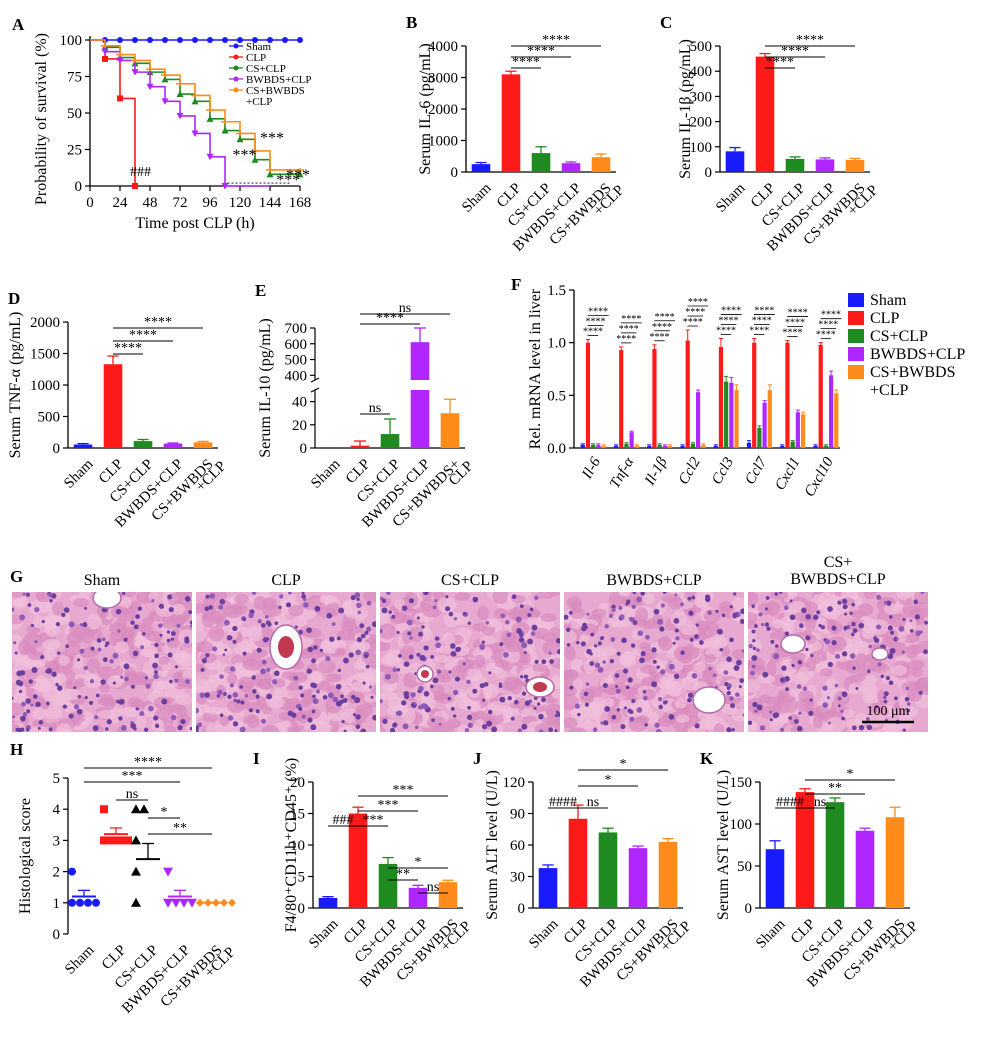  What do you see at coordinates (150, 203) in the screenshot?
I see `x-tick-label: 48` at bounding box center [150, 203].